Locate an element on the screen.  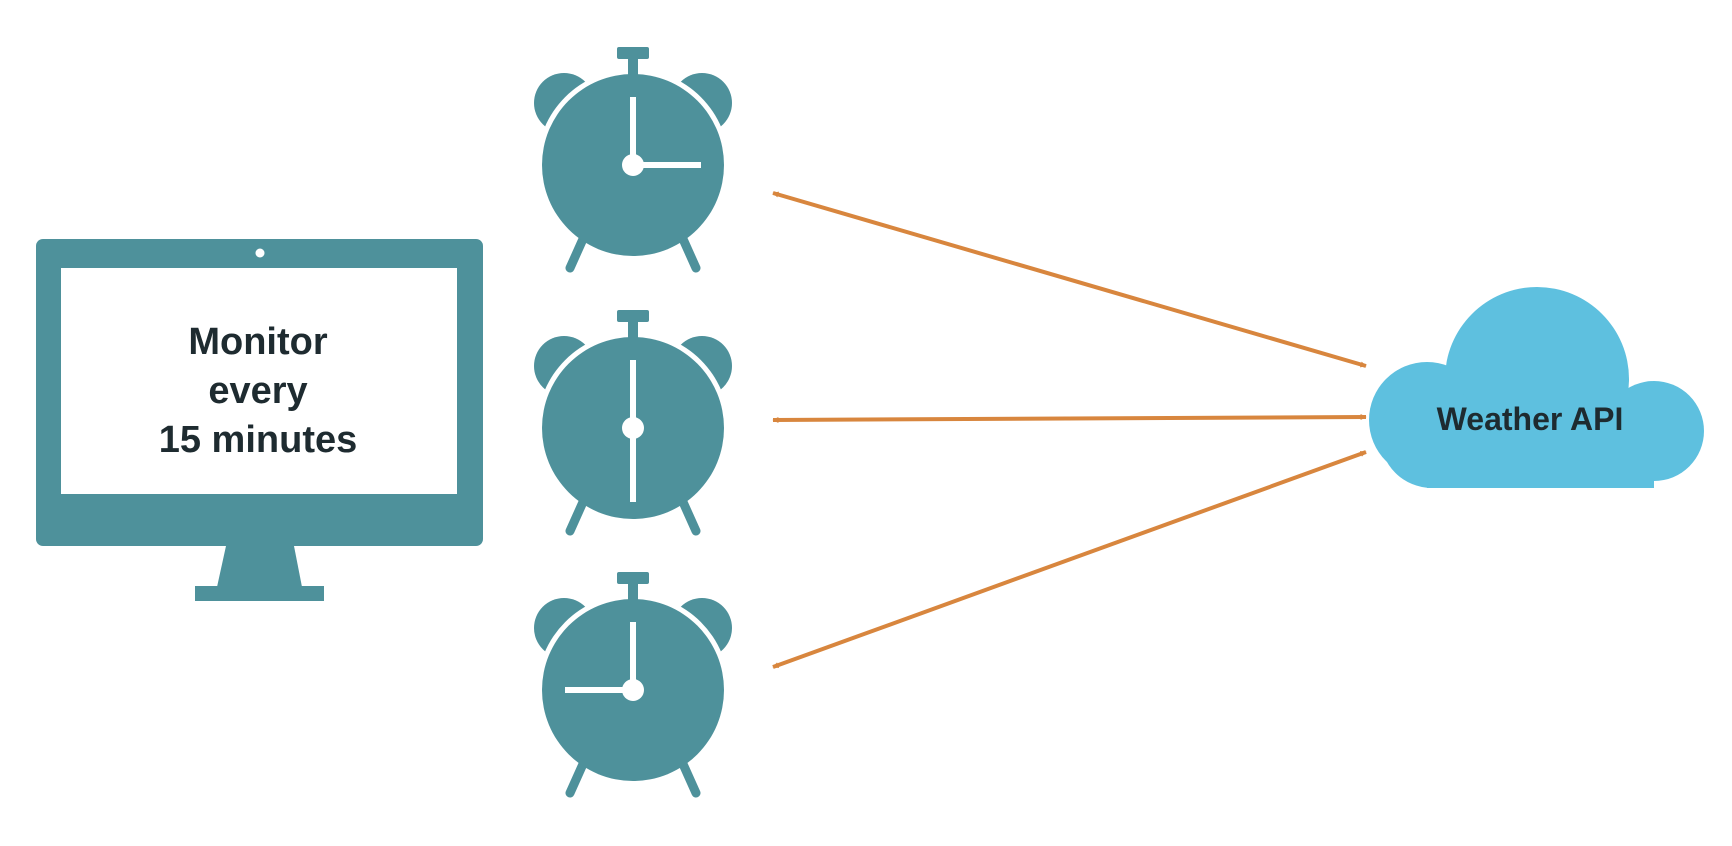
monitor-icon is located at coordinates (259, 420).